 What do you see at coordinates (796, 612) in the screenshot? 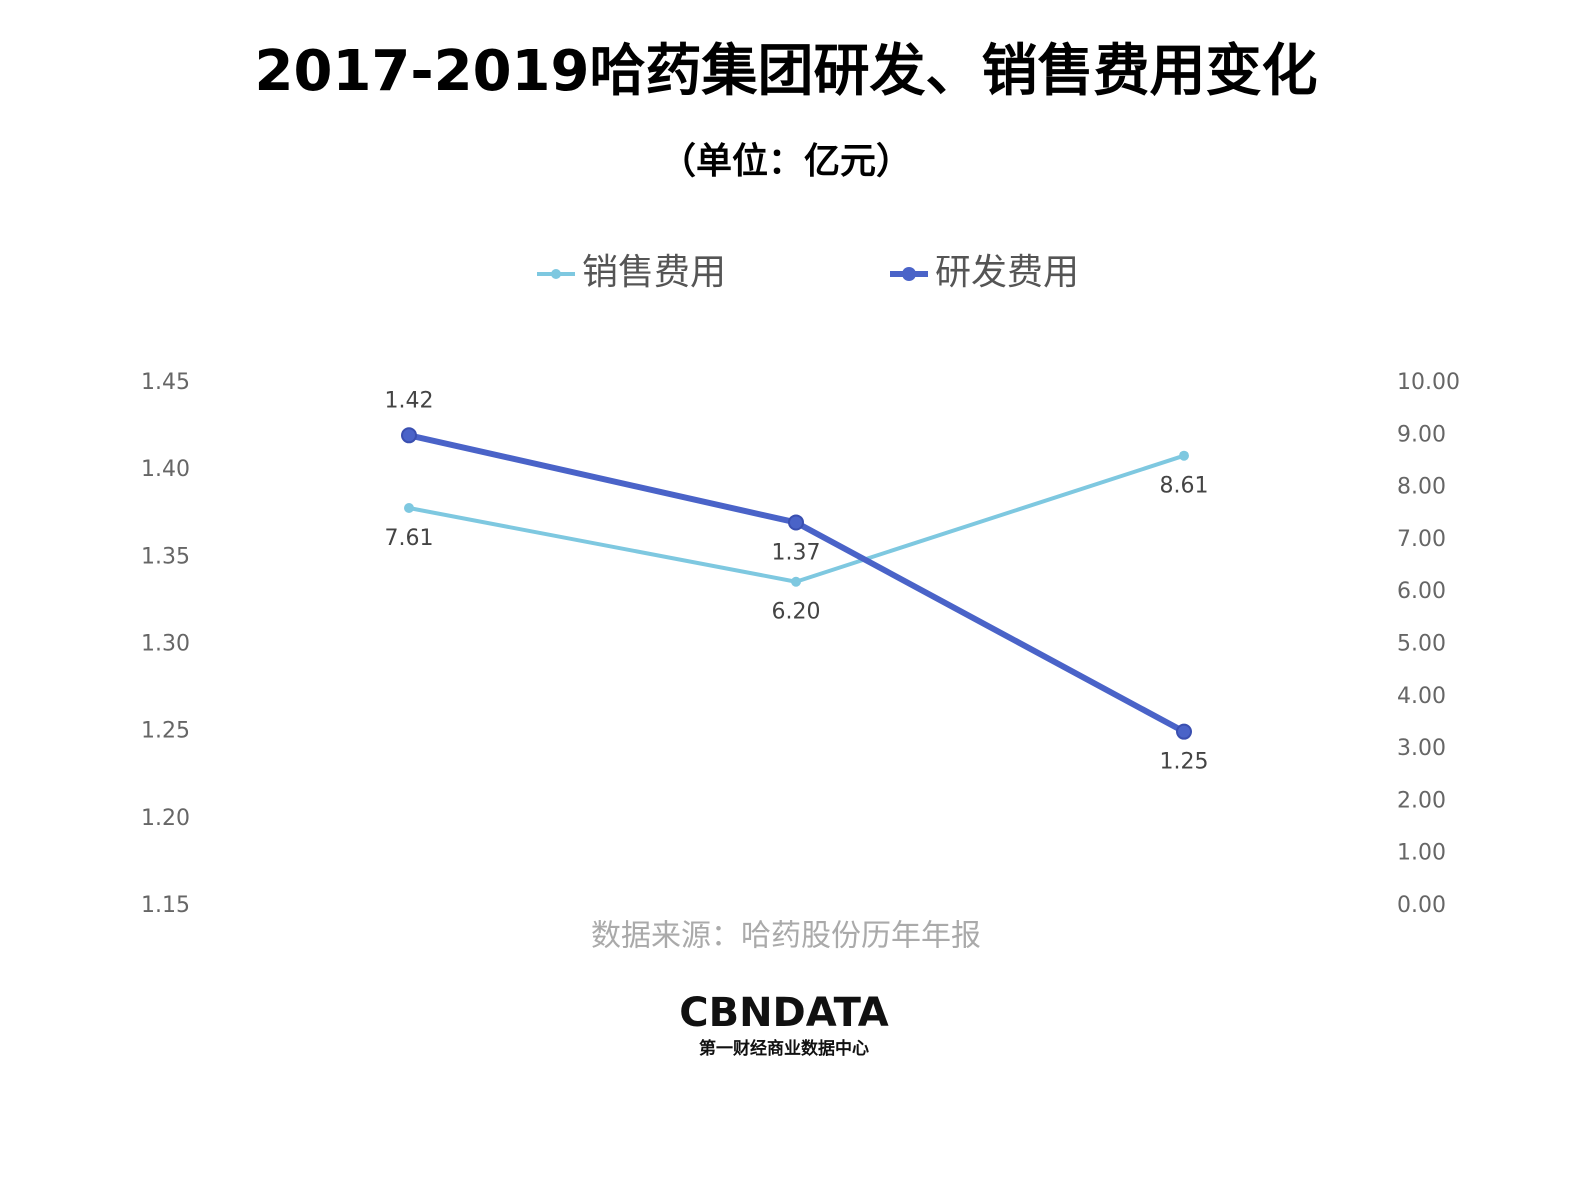
I see `data-label: 6.20` at bounding box center [796, 612].